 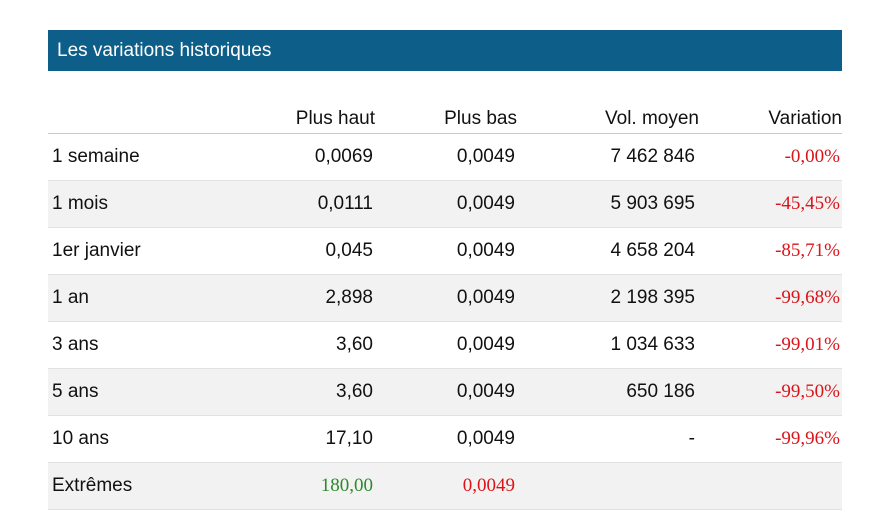 I want to click on table-row: 3 ans 3,60 0,0049 1 034 633 -99,01%, so click(x=445, y=345).